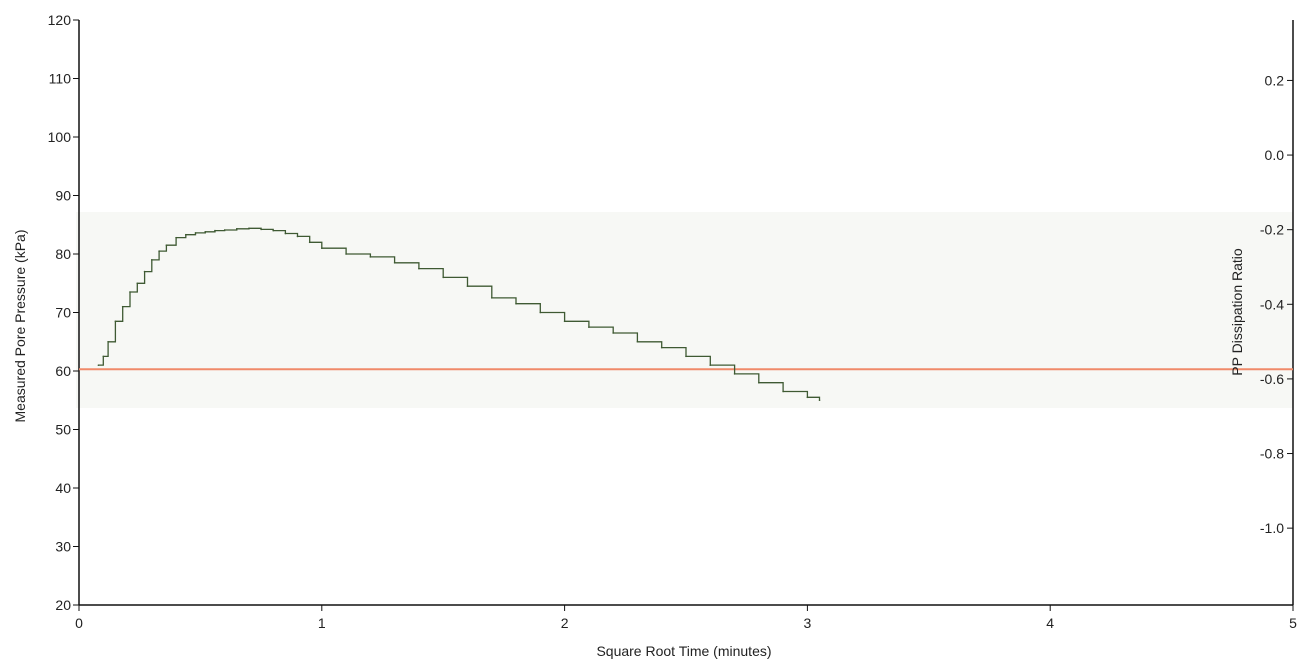 The width and height of the screenshot is (1298, 659). What do you see at coordinates (1275, 155) in the screenshot?
I see `y2-tick-label: 0.0` at bounding box center [1275, 155].